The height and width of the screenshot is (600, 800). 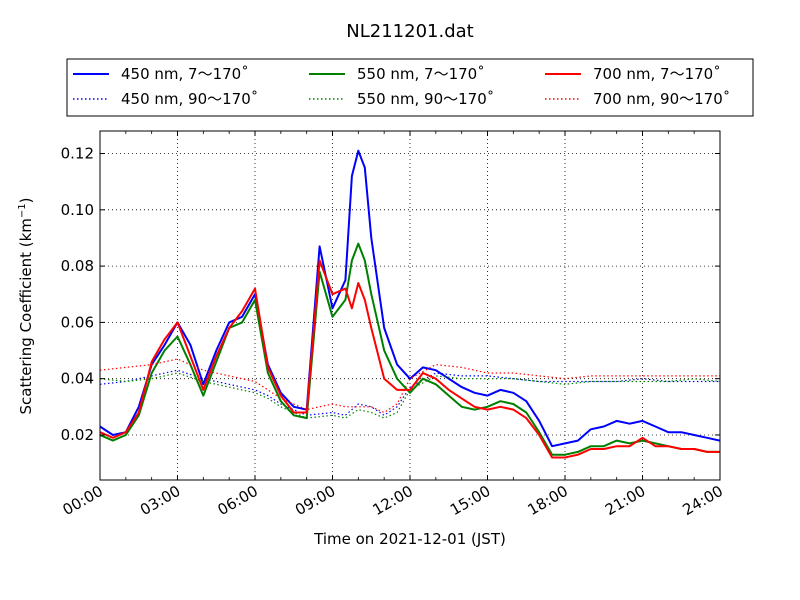 What do you see at coordinates (77, 154) in the screenshot?
I see `y-tick-label: 0.12` at bounding box center [77, 154].